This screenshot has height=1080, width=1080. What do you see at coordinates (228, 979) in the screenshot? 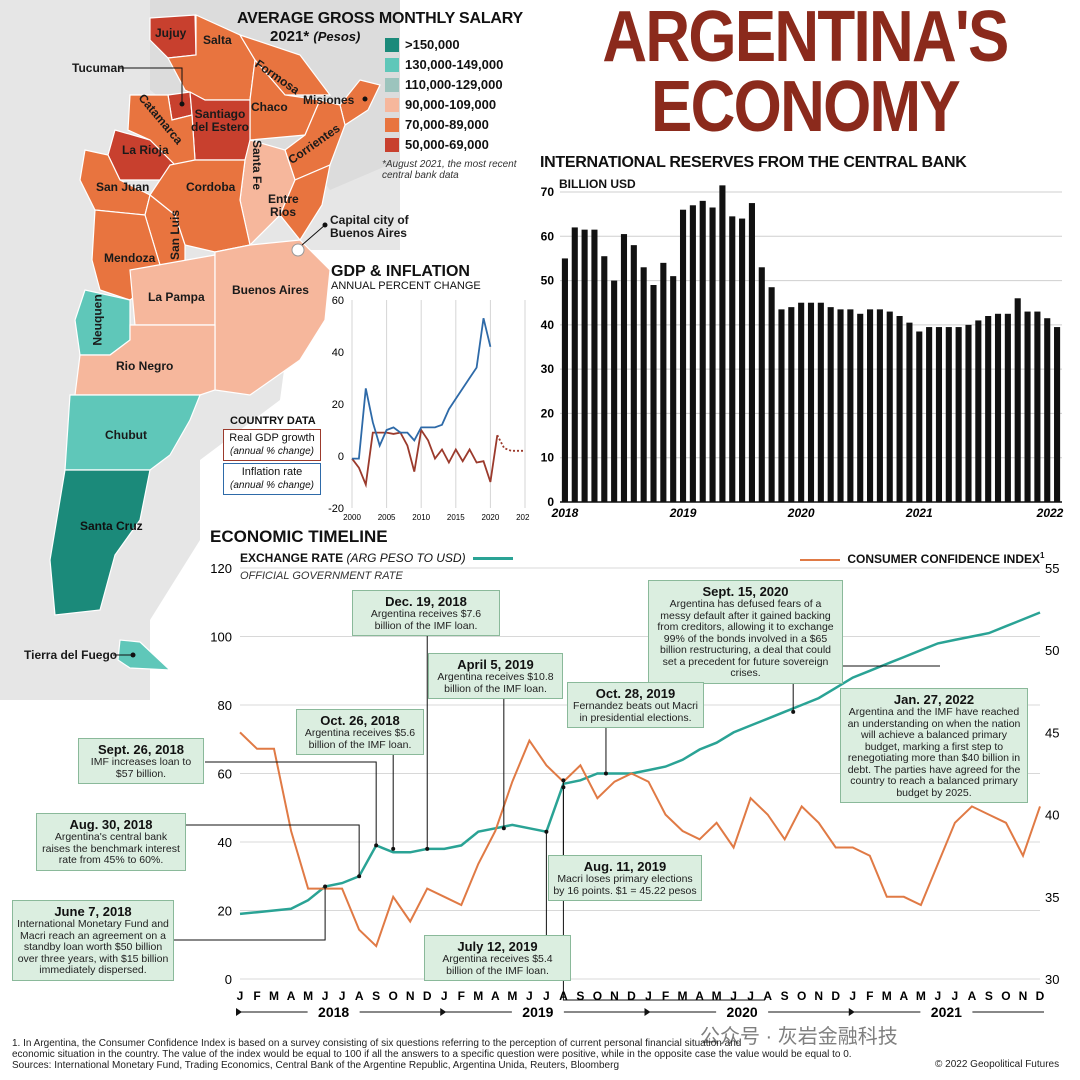
I see `left-tick-label: 0` at bounding box center [228, 979].